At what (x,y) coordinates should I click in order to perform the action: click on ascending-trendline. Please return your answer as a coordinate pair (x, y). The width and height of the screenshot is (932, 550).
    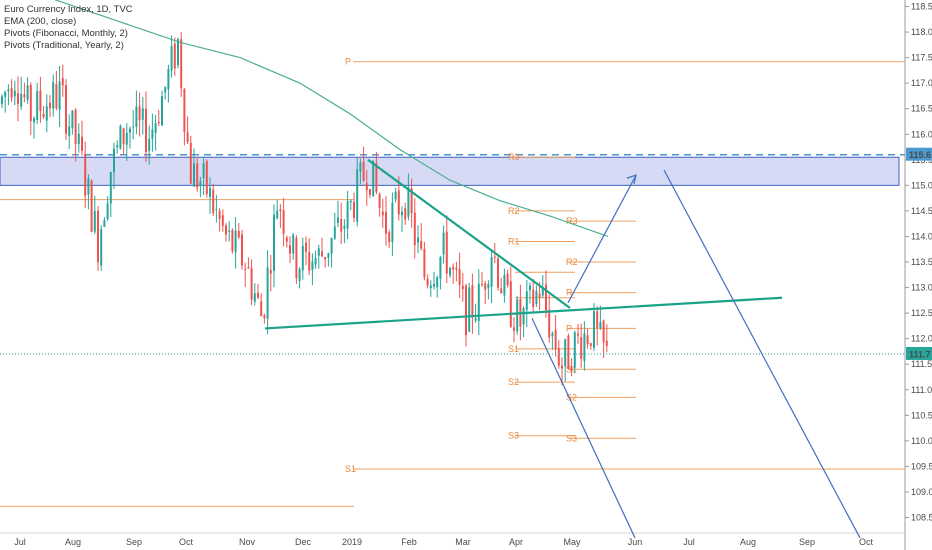
    Looking at the image, I should click on (523, 313).